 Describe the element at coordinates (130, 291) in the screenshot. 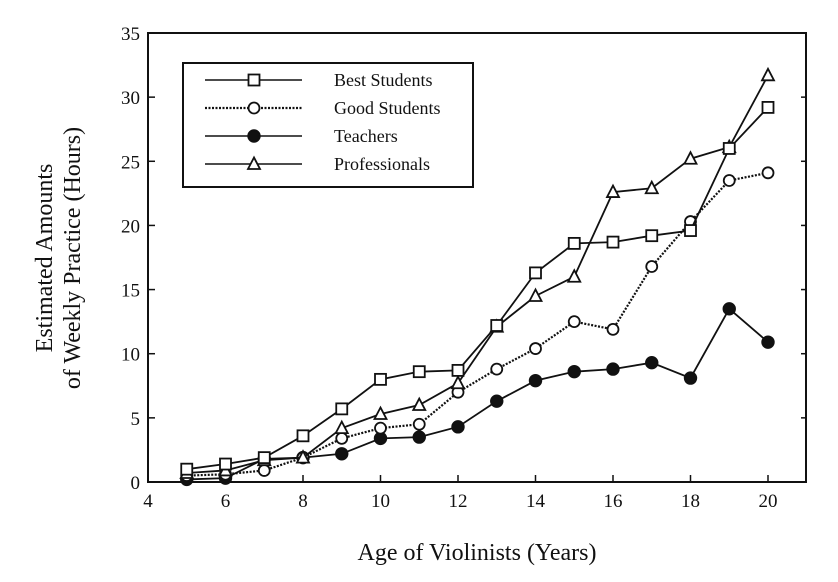

I see `y-tick-label: 15` at that location.